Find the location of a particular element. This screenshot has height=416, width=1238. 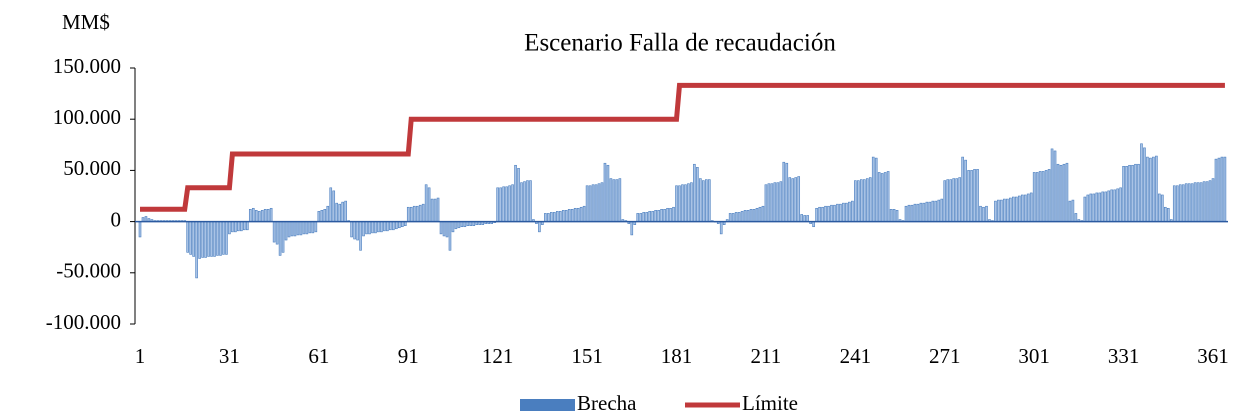

x-tick-label: 301 is located at coordinates (1034, 356).